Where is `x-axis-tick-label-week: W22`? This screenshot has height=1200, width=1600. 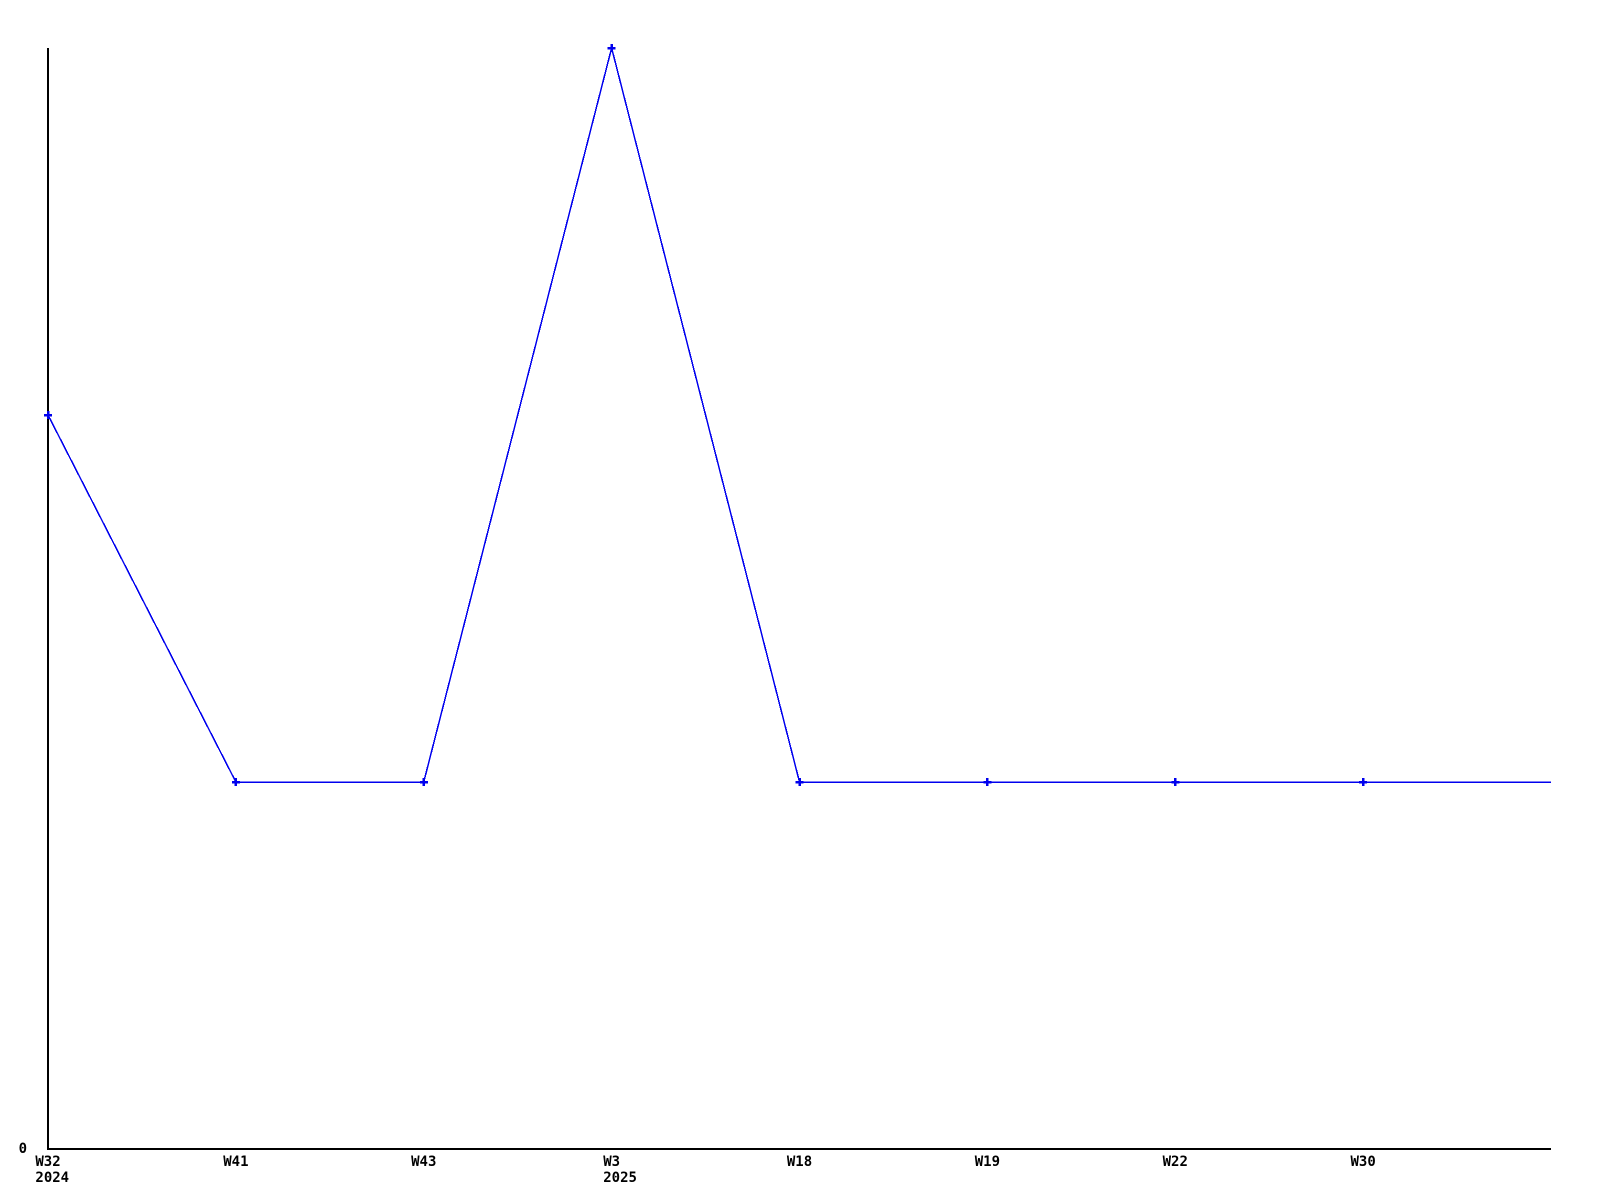 x-axis-tick-label-week: W22 is located at coordinates (1175, 1162).